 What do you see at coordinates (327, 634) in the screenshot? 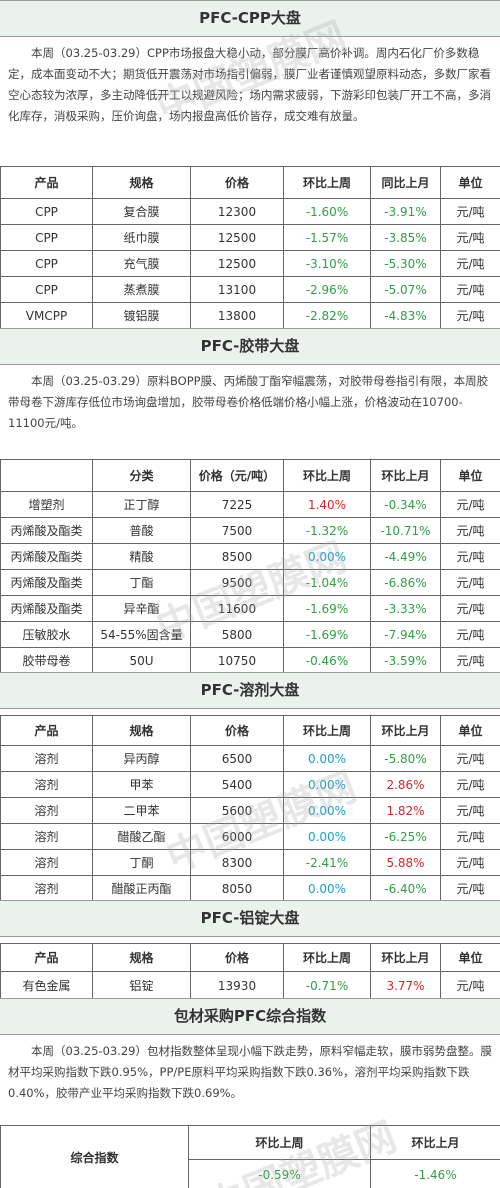
I see `cell: -1.69%` at bounding box center [327, 634].